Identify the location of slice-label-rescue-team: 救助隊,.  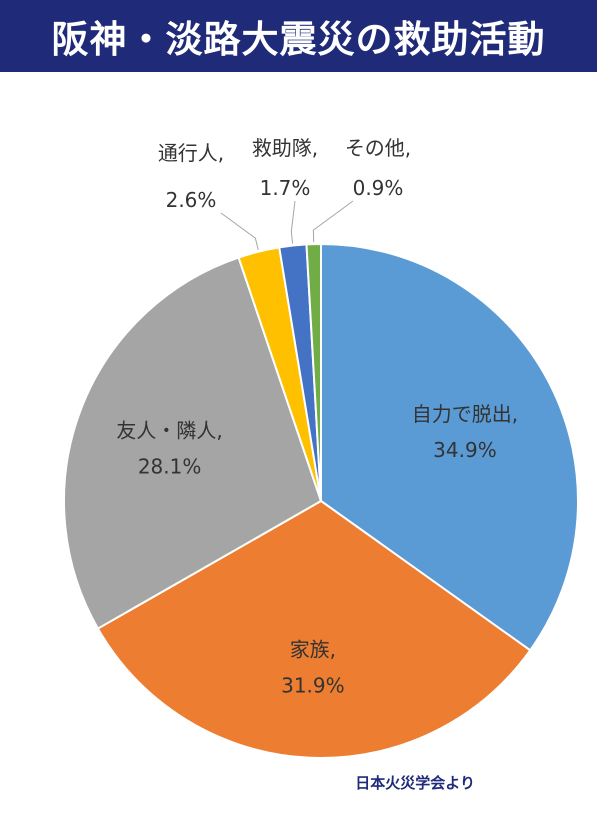
(285, 148).